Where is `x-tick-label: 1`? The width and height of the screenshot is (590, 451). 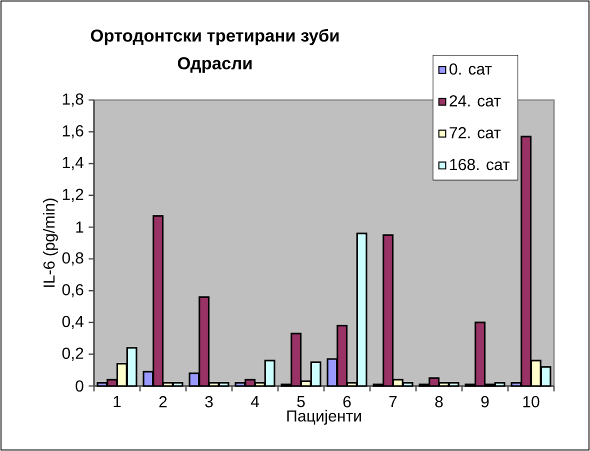 x-tick-label: 1 is located at coordinates (117, 402).